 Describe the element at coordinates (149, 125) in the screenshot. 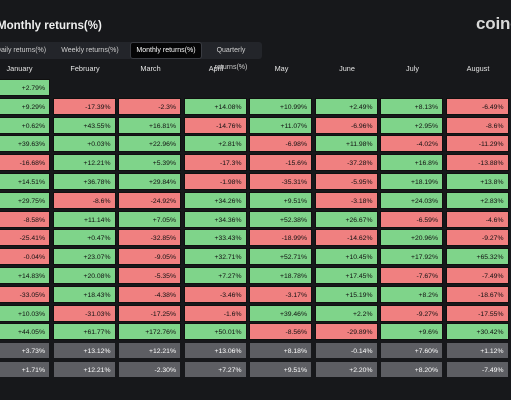

I see `return-cell: +16.81%` at that location.